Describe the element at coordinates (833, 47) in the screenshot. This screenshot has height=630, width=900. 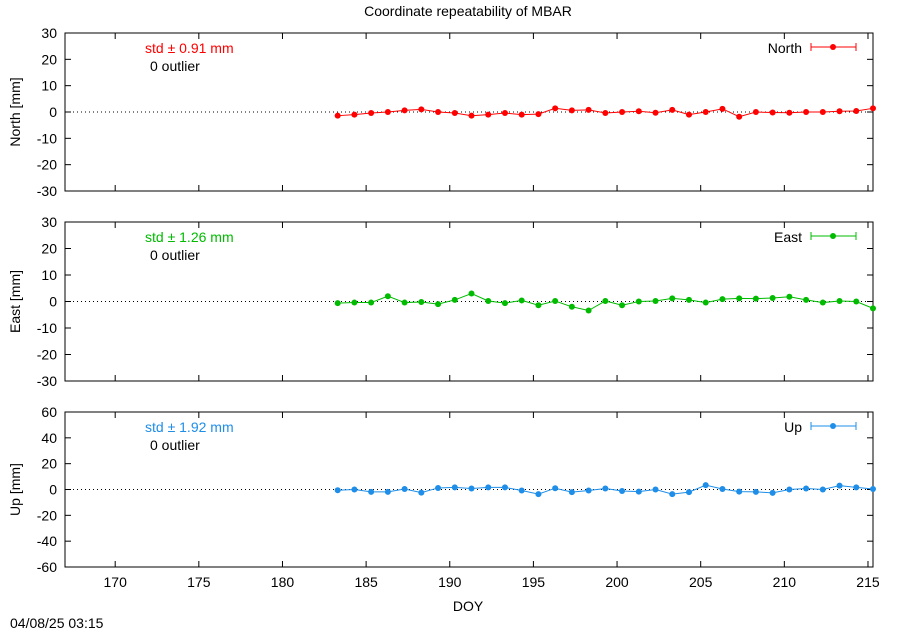
I see `north-legend-marker` at that location.